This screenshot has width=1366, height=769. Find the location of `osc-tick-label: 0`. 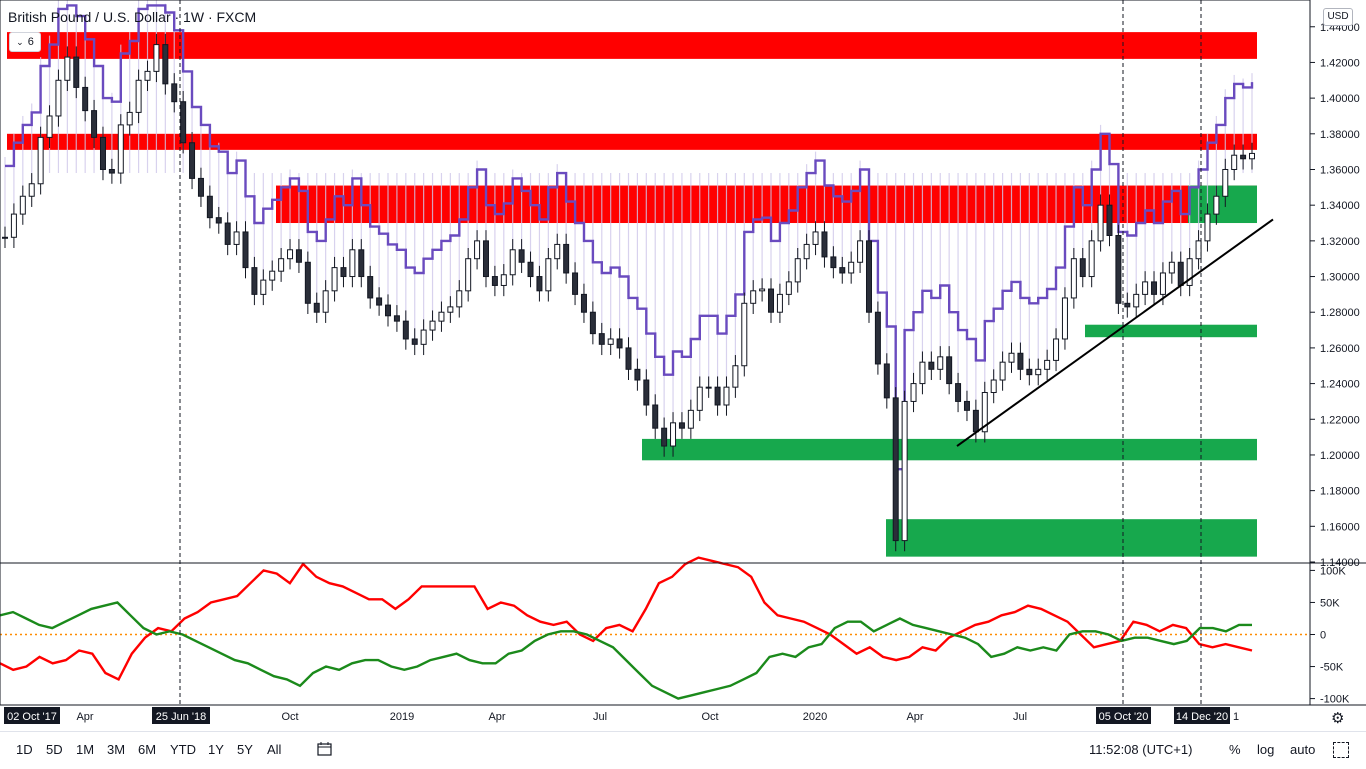

osc-tick-label: 0 is located at coordinates (1323, 636).